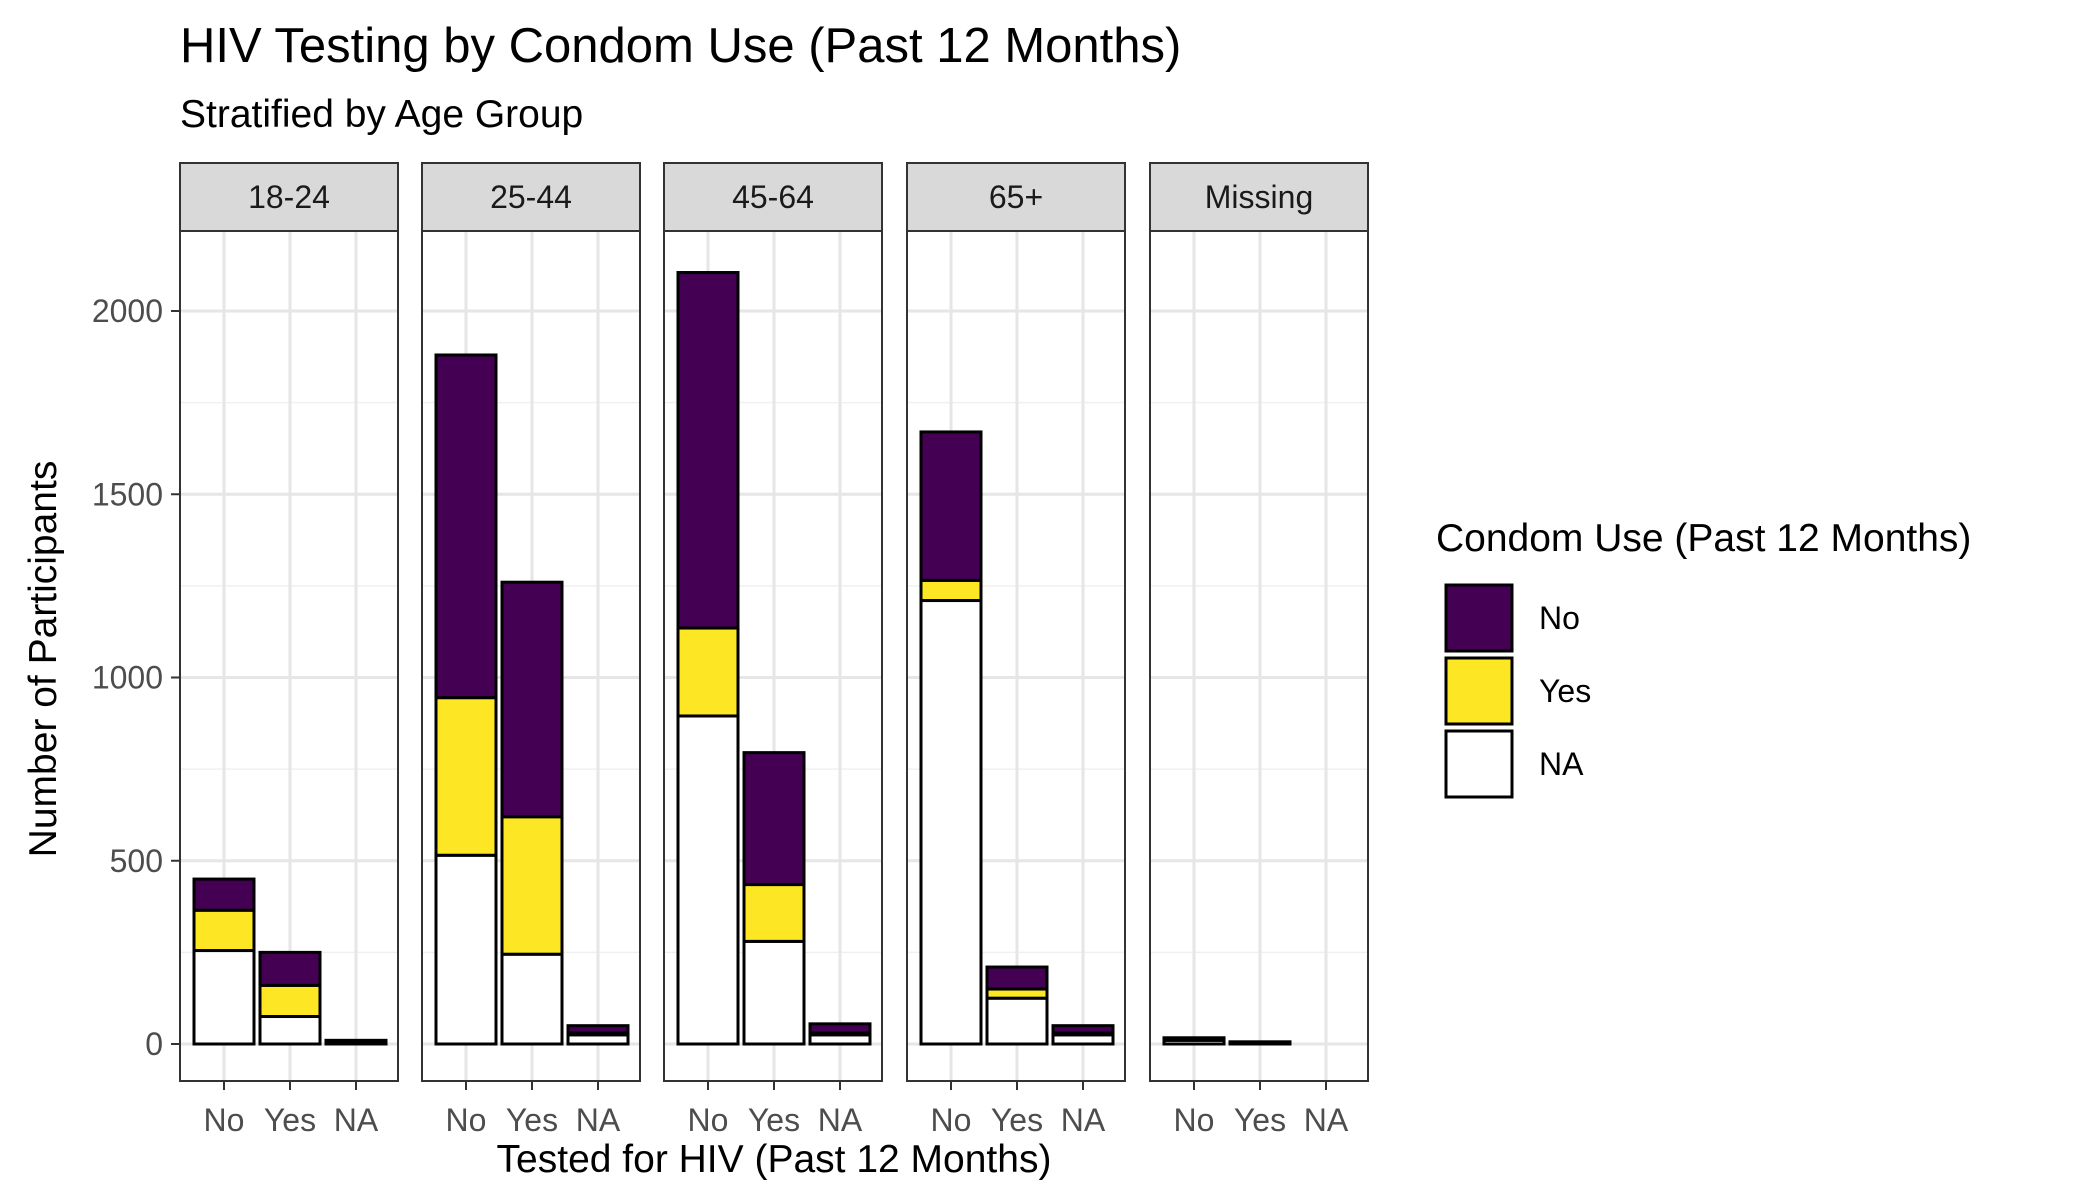 The height and width of the screenshot is (1200, 2100). I want to click on legend-key-no, so click(1479, 618).